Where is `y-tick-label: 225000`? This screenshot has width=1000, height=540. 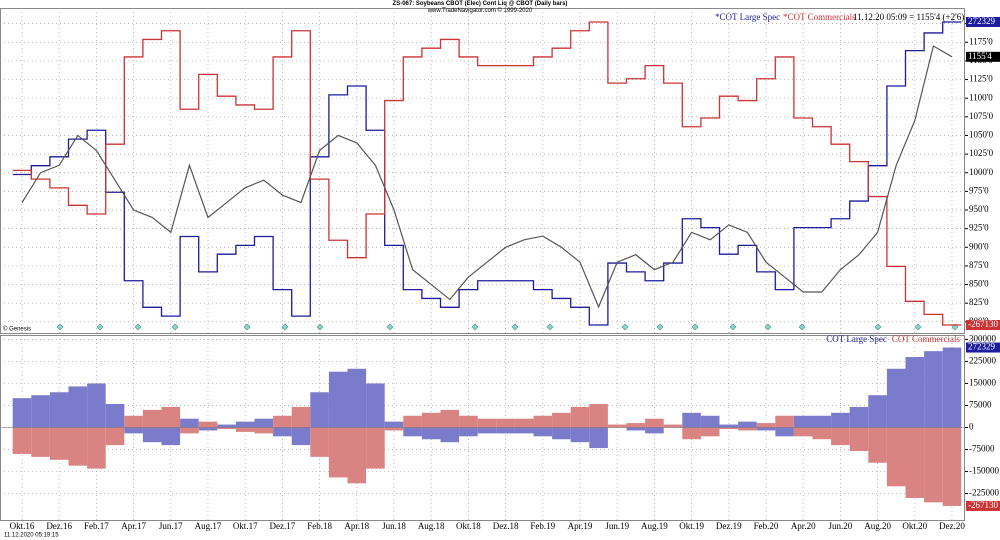 y-tick-label: 225000 is located at coordinates (983, 360).